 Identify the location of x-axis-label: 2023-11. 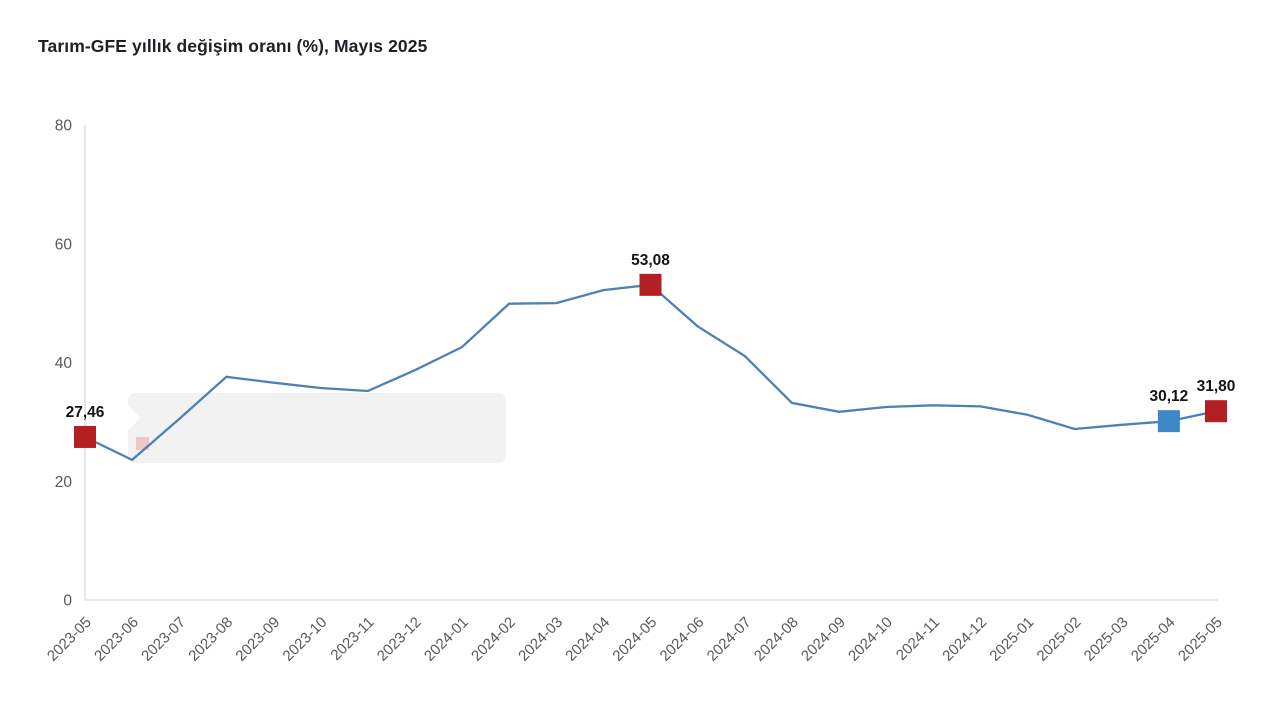
(352, 639).